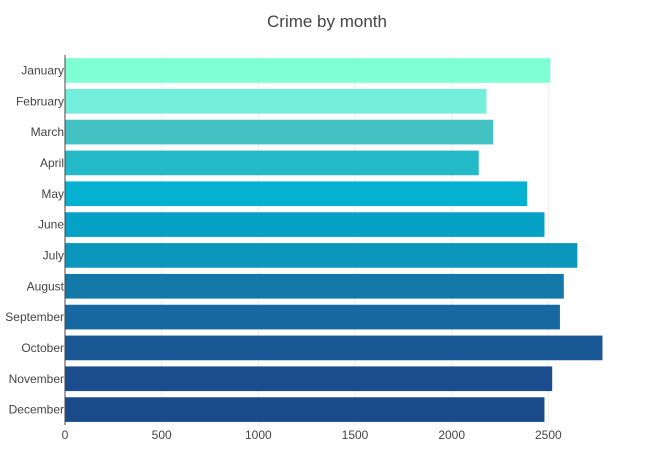 The image size is (654, 450). I want to click on bar-december, so click(305, 409).